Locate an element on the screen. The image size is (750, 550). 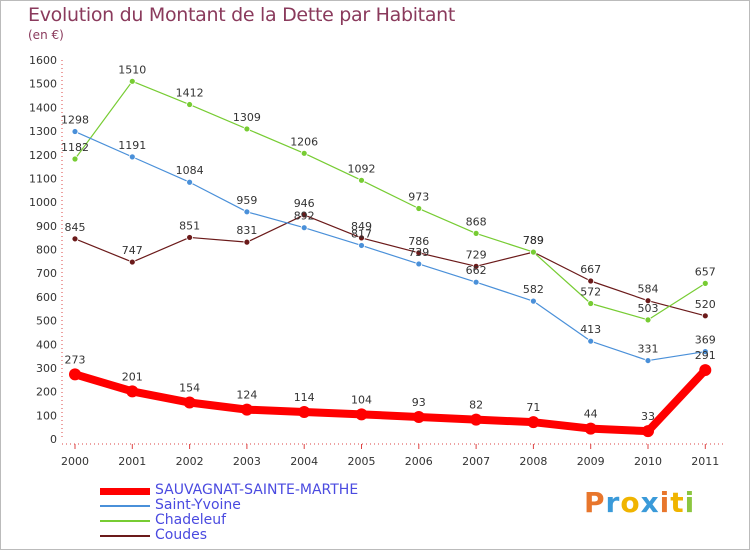
y-tick-label: 1500 is located at coordinates (43, 84).